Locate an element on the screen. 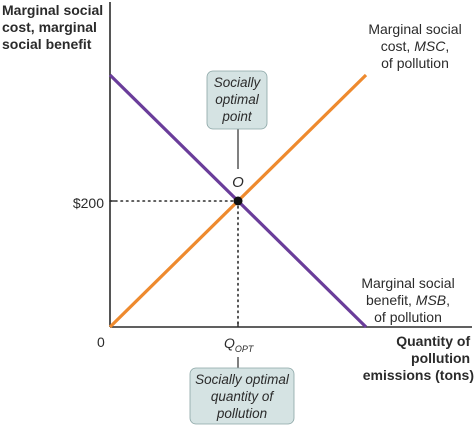  point-callout-text: Socially optimal point is located at coordinates (238, 99).